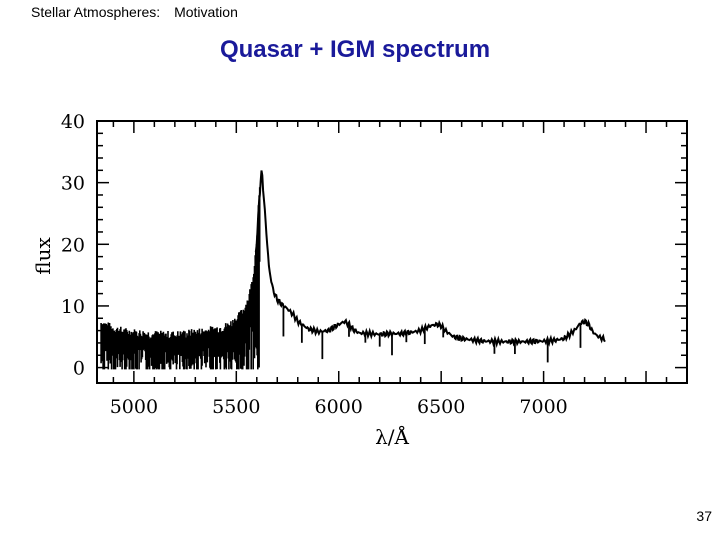  What do you see at coordinates (79, 369) in the screenshot?
I see `y-tick-label: 0` at bounding box center [79, 369].